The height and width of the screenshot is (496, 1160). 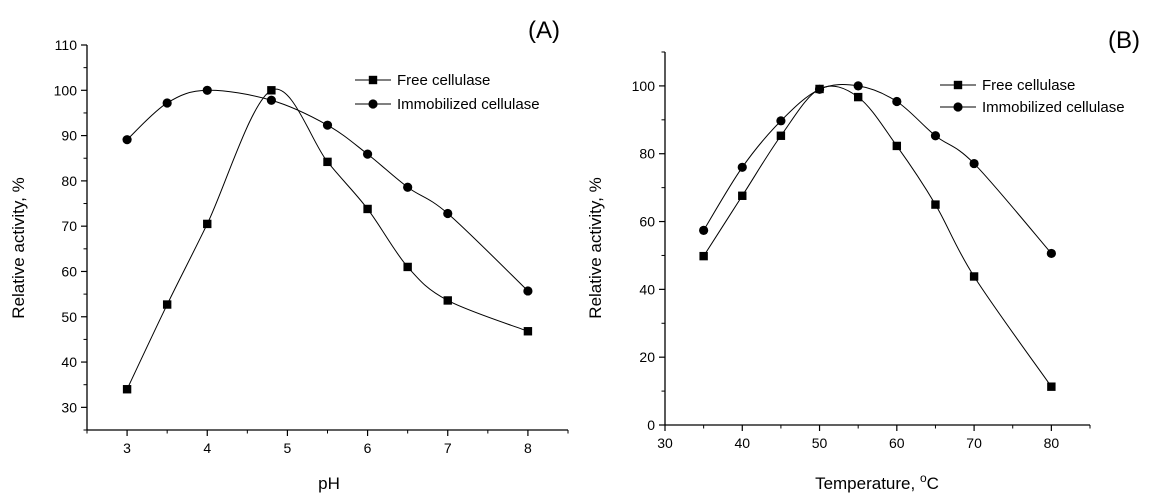 I want to click on x-tick-label-a: 6, so click(x=368, y=448).